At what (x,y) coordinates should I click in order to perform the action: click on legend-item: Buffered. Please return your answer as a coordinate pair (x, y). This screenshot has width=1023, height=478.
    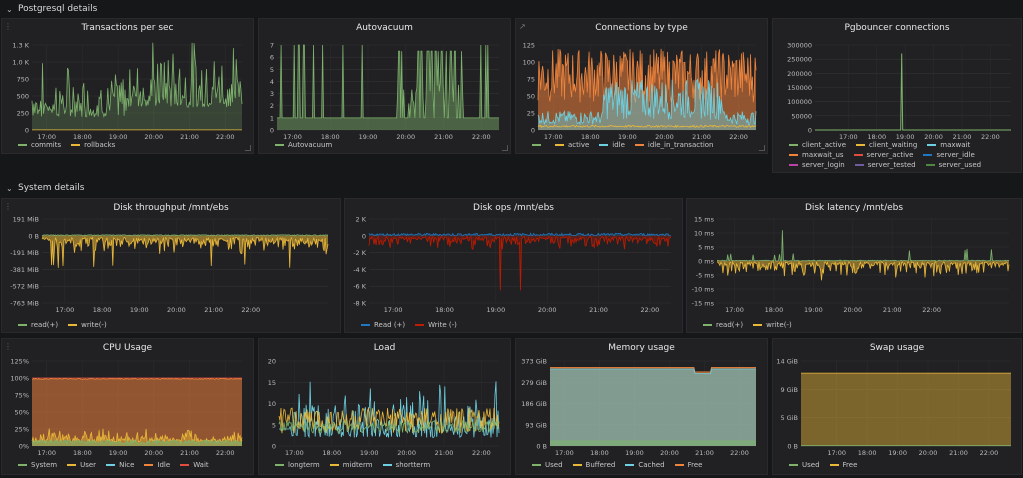
    Looking at the image, I should click on (593, 465).